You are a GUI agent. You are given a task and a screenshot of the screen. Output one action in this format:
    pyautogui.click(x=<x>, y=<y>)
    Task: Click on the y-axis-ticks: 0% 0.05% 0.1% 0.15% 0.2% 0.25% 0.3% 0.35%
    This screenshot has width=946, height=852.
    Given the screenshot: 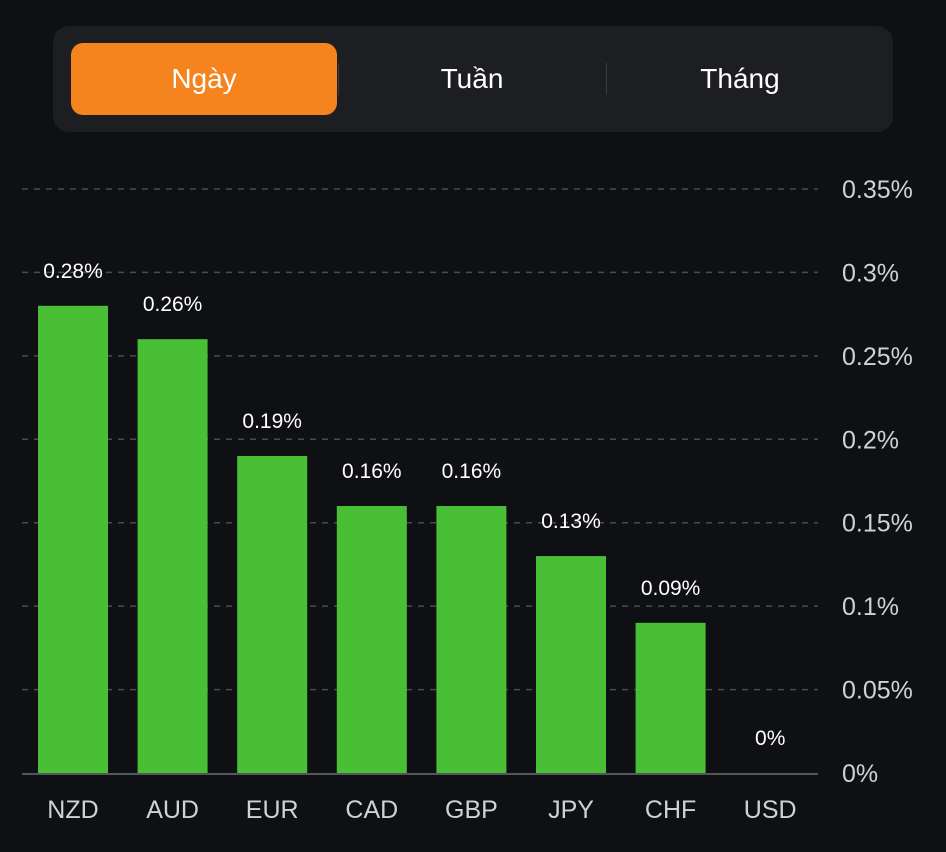 What is the action you would take?
    pyautogui.click(x=877, y=482)
    